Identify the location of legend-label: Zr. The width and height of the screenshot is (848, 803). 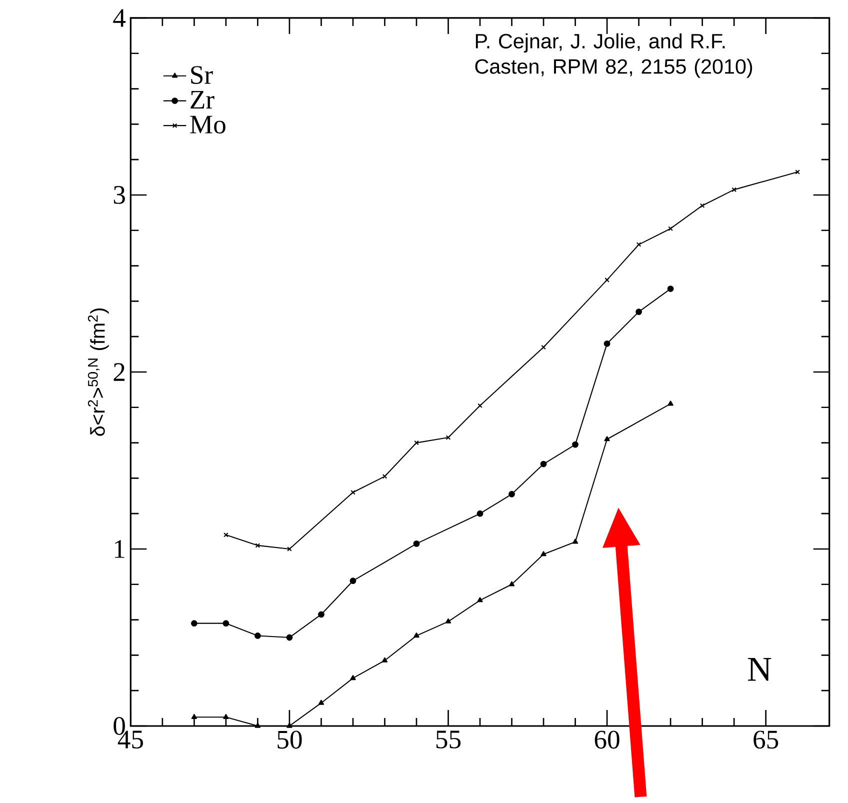
(202, 100).